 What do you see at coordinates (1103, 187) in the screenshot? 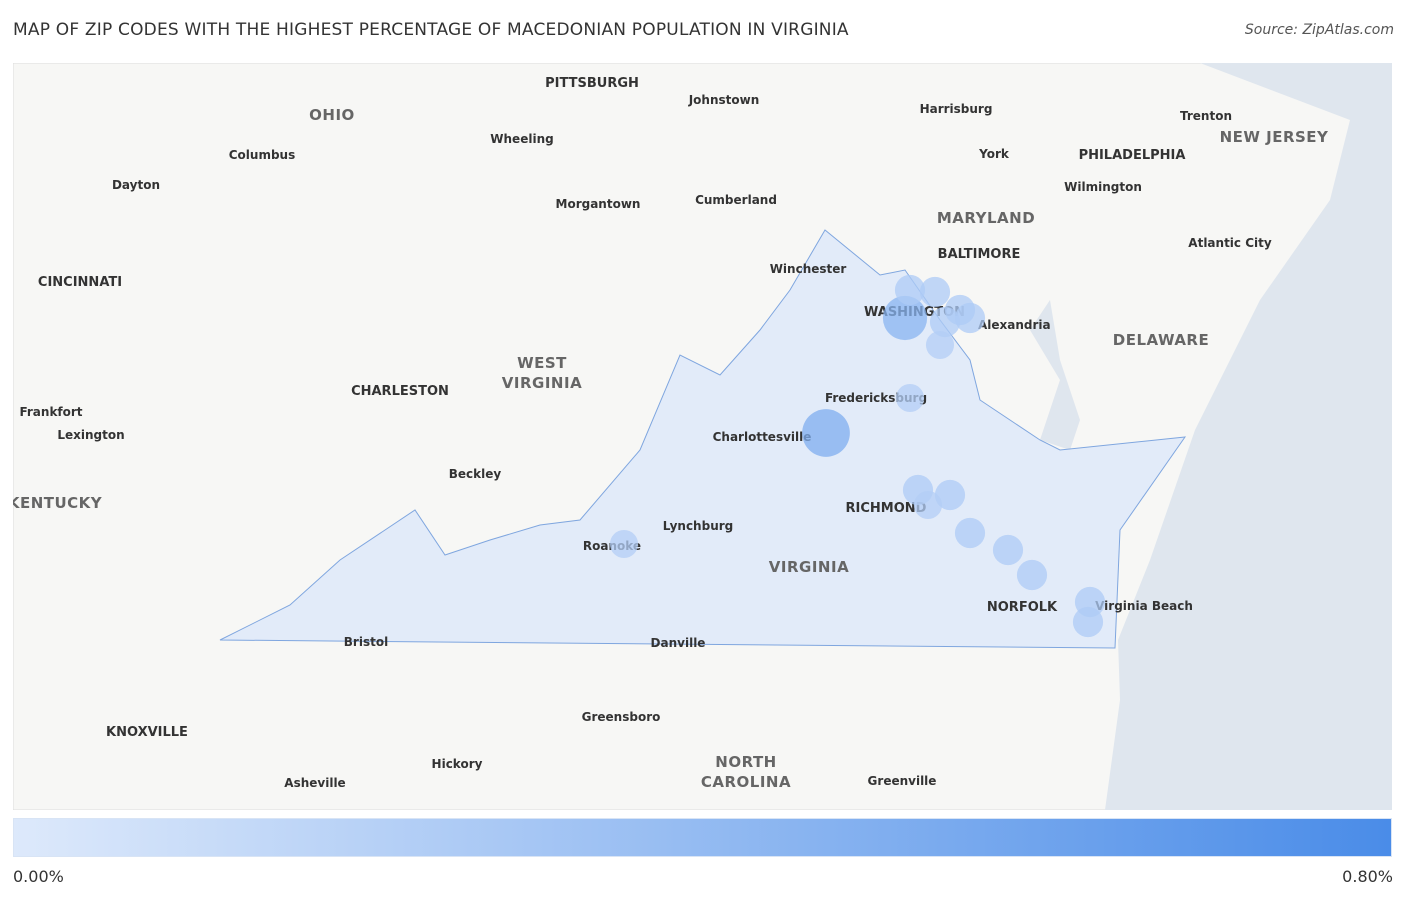
I see `place-label: Wilmington` at bounding box center [1103, 187].